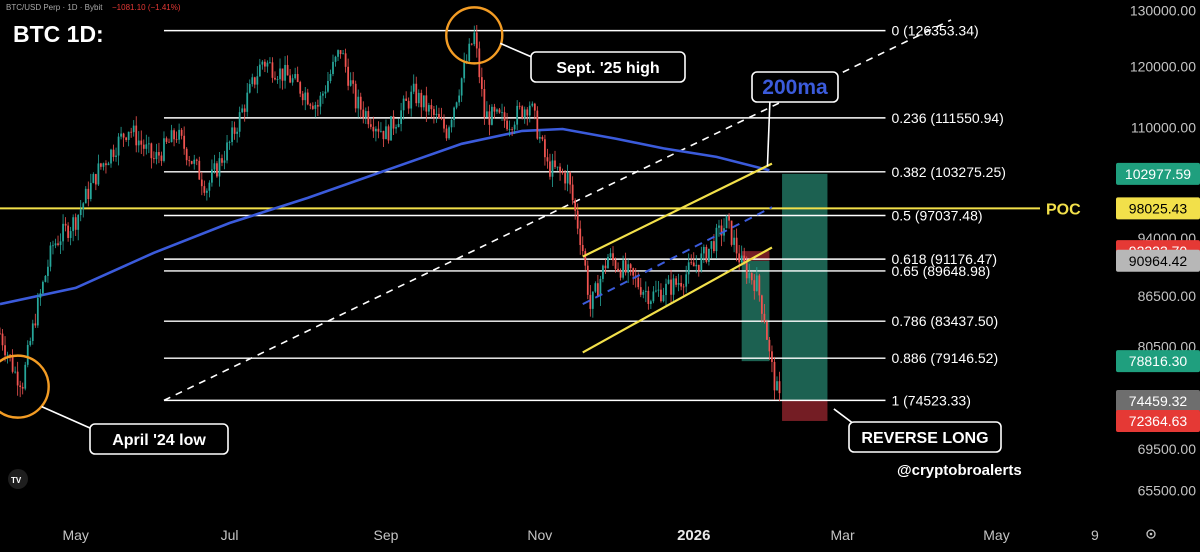  I want to click on fib-level-label: 0.382 (103275.25), so click(948, 172).